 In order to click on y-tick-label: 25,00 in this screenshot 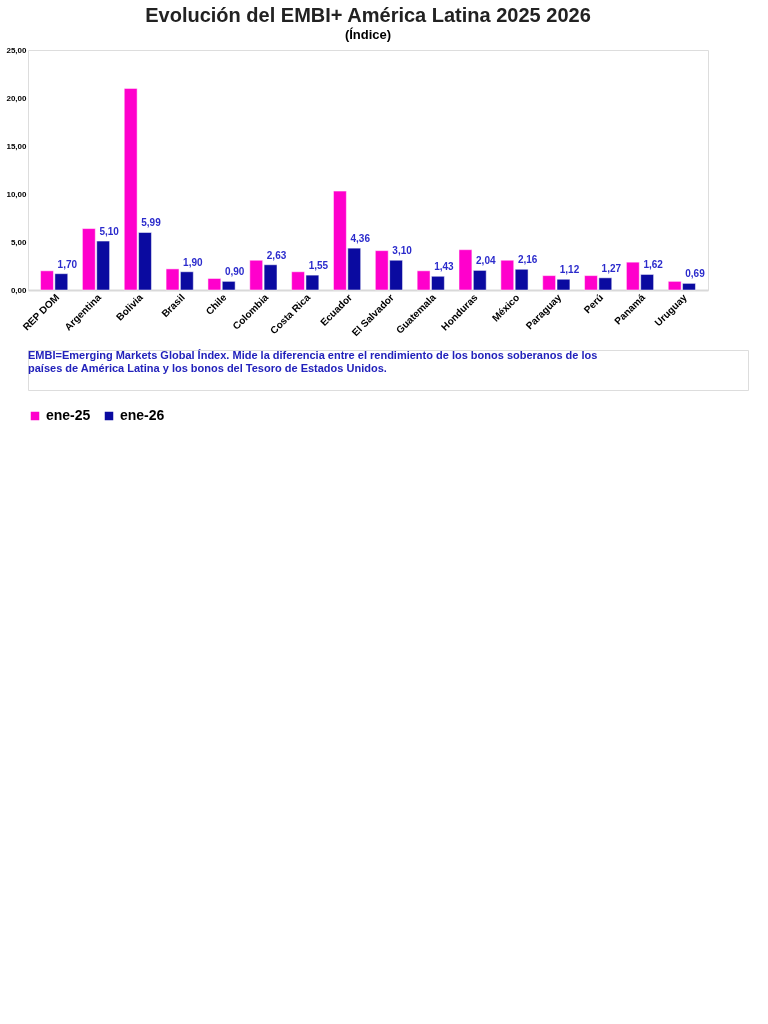, I will do `click(17, 50)`.